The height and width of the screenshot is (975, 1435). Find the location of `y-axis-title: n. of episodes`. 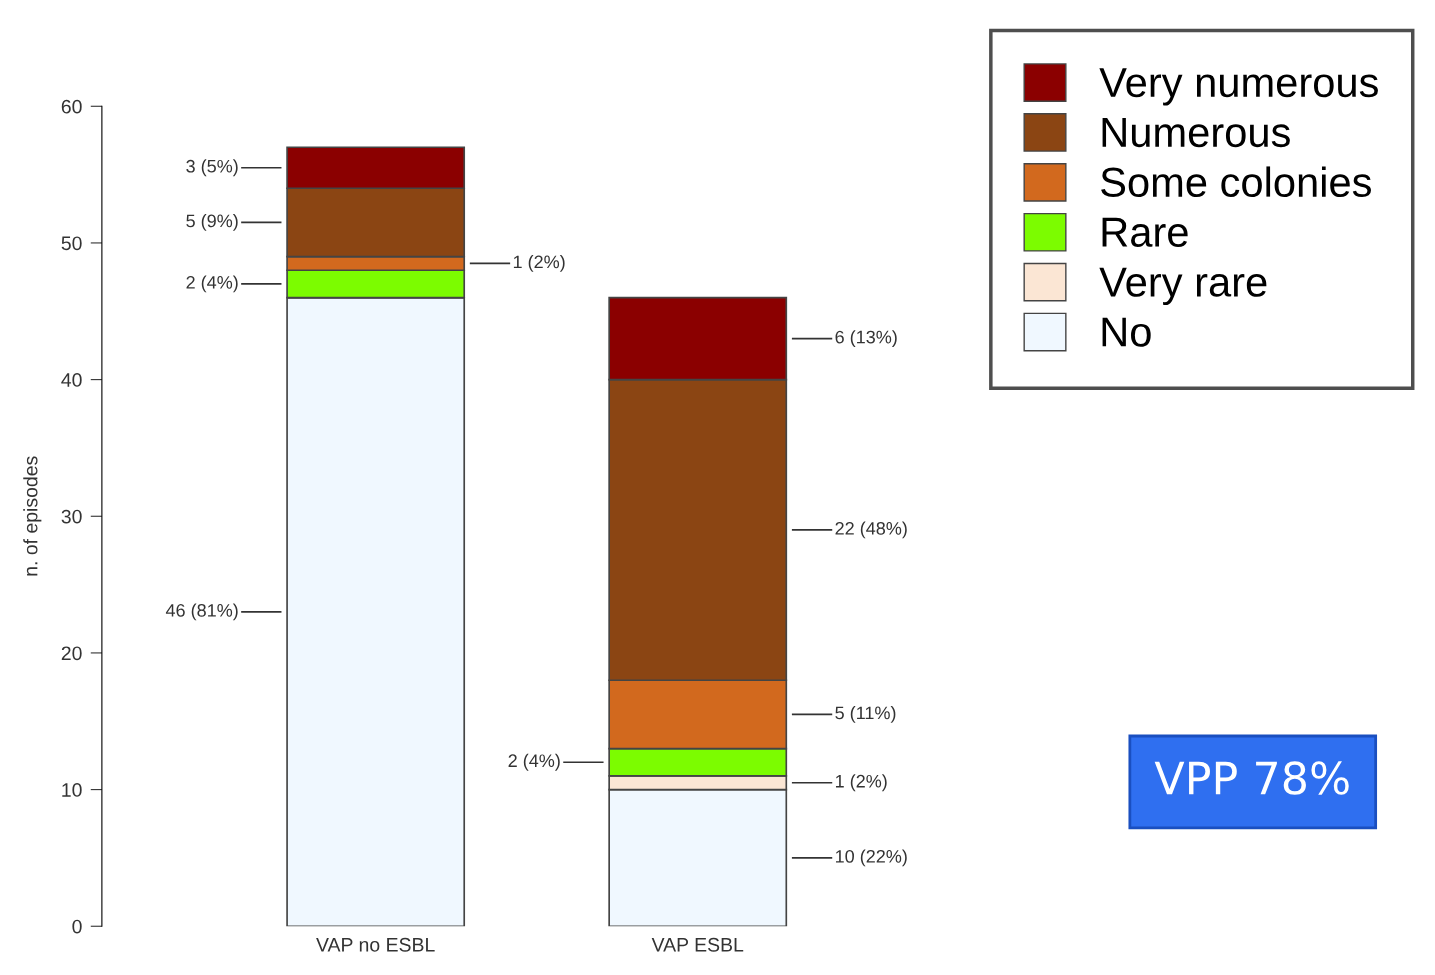

y-axis-title: n. of episodes is located at coordinates (32, 516).